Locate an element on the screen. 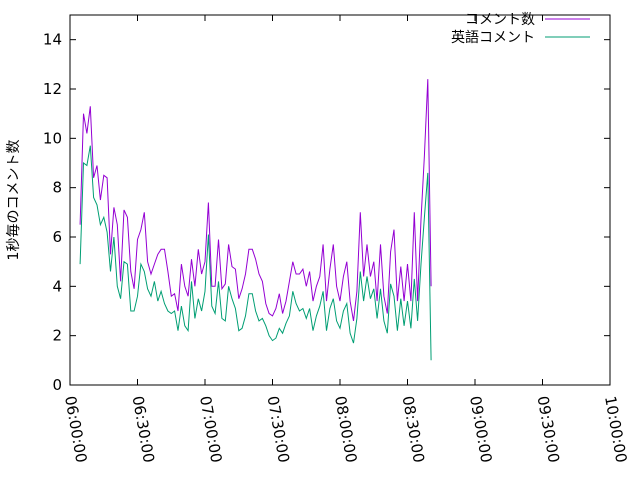 This screenshot has height=480, width=640. x-tick-label: 06:30:00 is located at coordinates (143, 429).